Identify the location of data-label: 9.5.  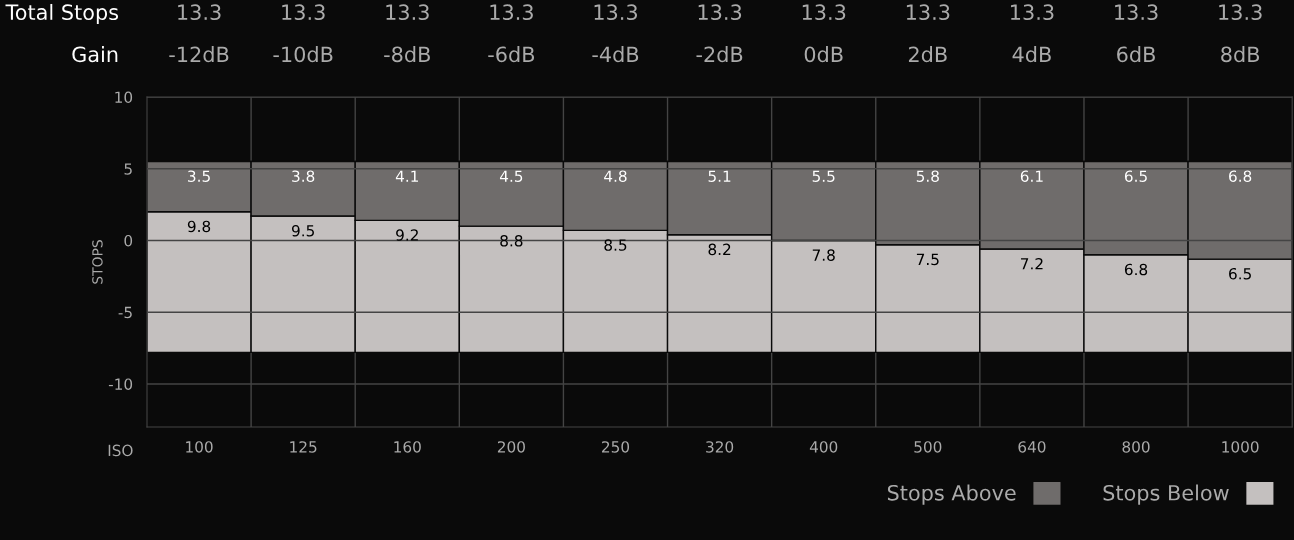
(302, 230).